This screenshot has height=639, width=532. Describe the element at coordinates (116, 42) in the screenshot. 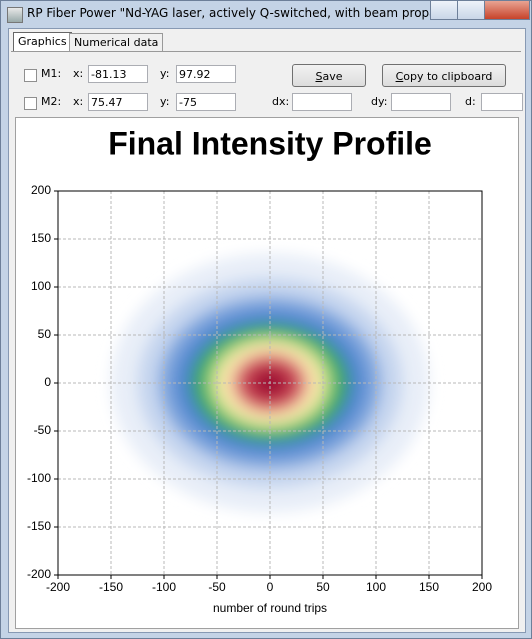

I see `tab: Numerical data` at that location.